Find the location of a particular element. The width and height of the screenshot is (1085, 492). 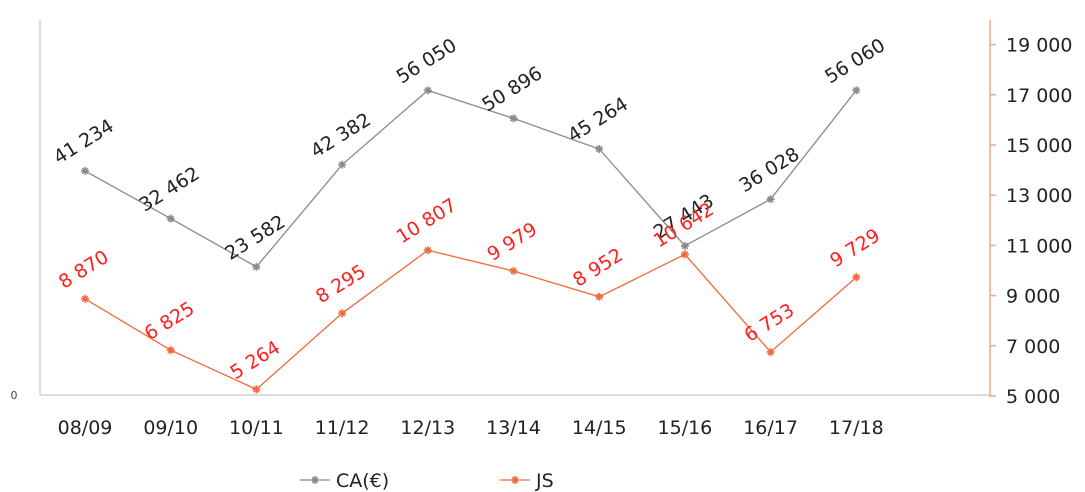

right-axis-tick-label: 9 000 is located at coordinates (1033, 297).